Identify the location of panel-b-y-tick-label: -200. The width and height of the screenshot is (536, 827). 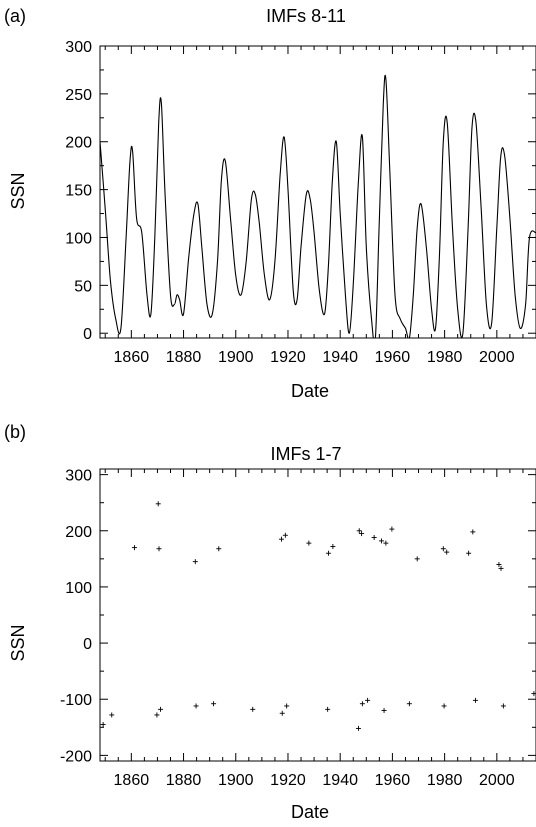
(76, 756).